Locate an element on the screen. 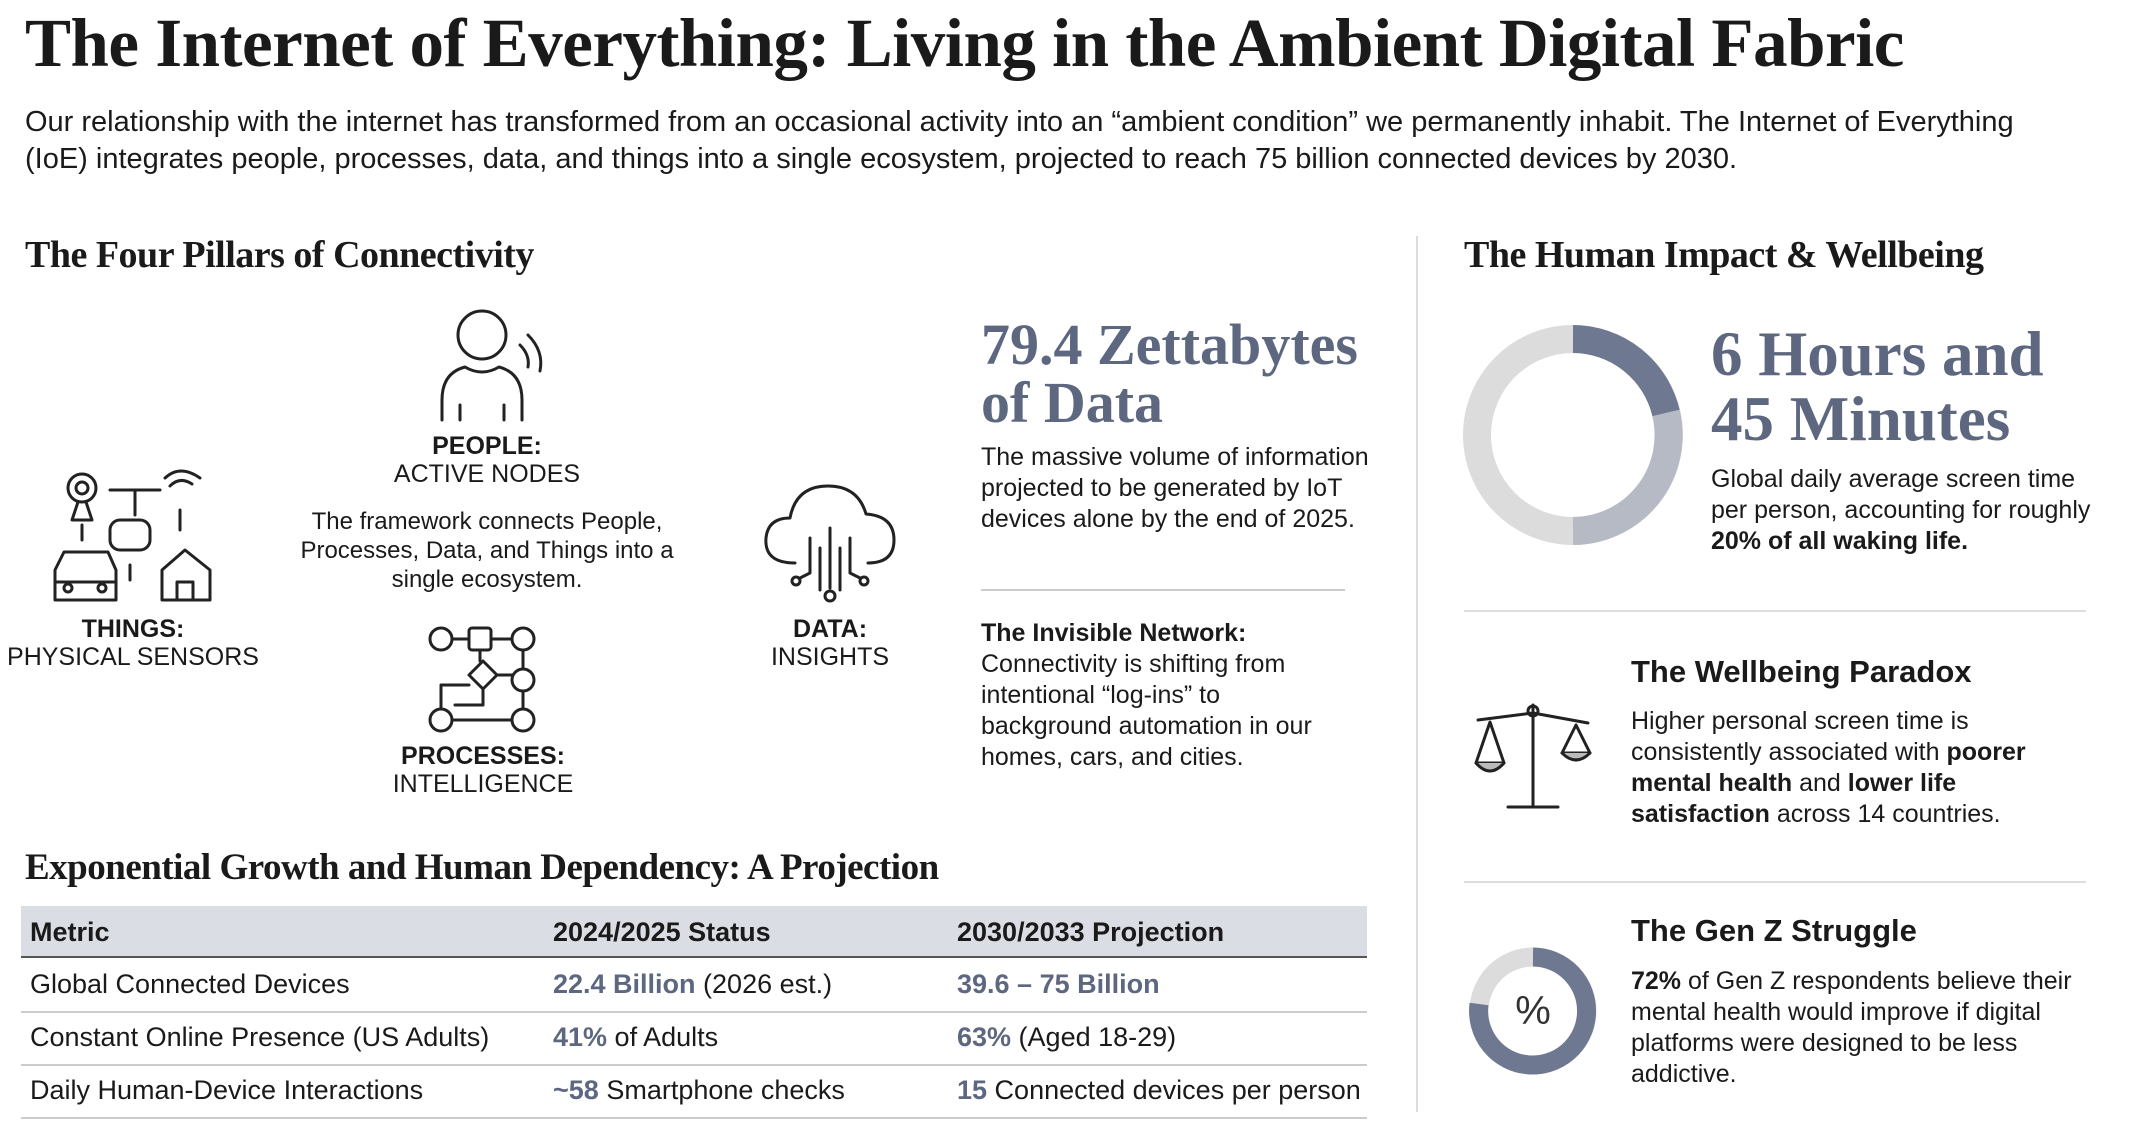 The image size is (2152, 1146). headline-line: of Data is located at coordinates (1072, 402).